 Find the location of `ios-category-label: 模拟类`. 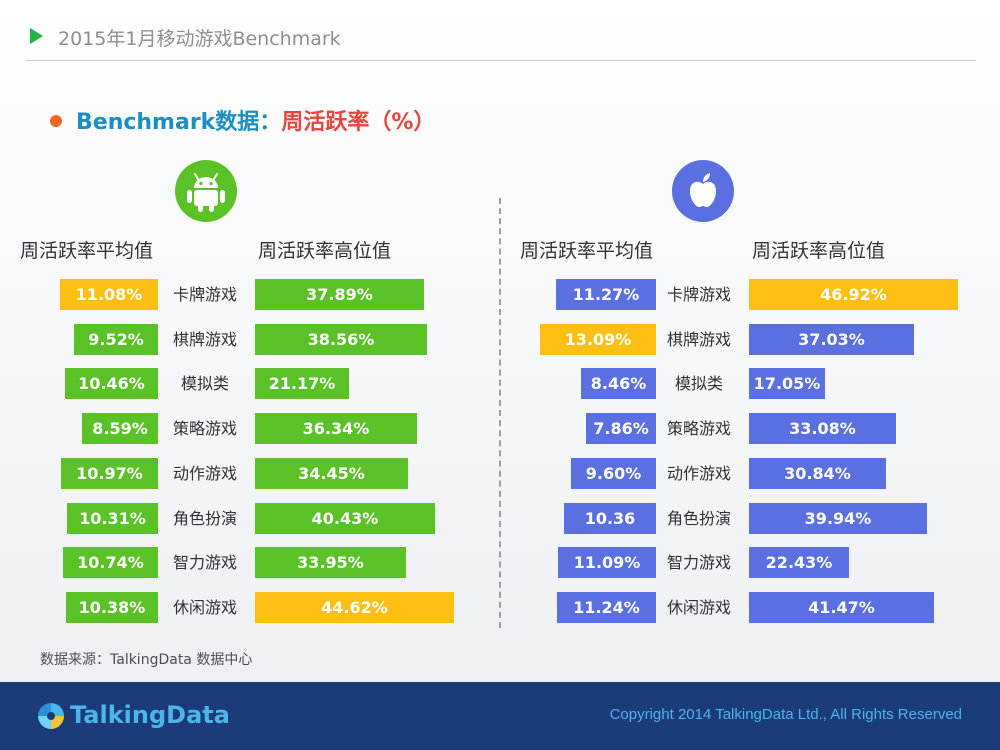

ios-category-label: 模拟类 is located at coordinates (698, 383).